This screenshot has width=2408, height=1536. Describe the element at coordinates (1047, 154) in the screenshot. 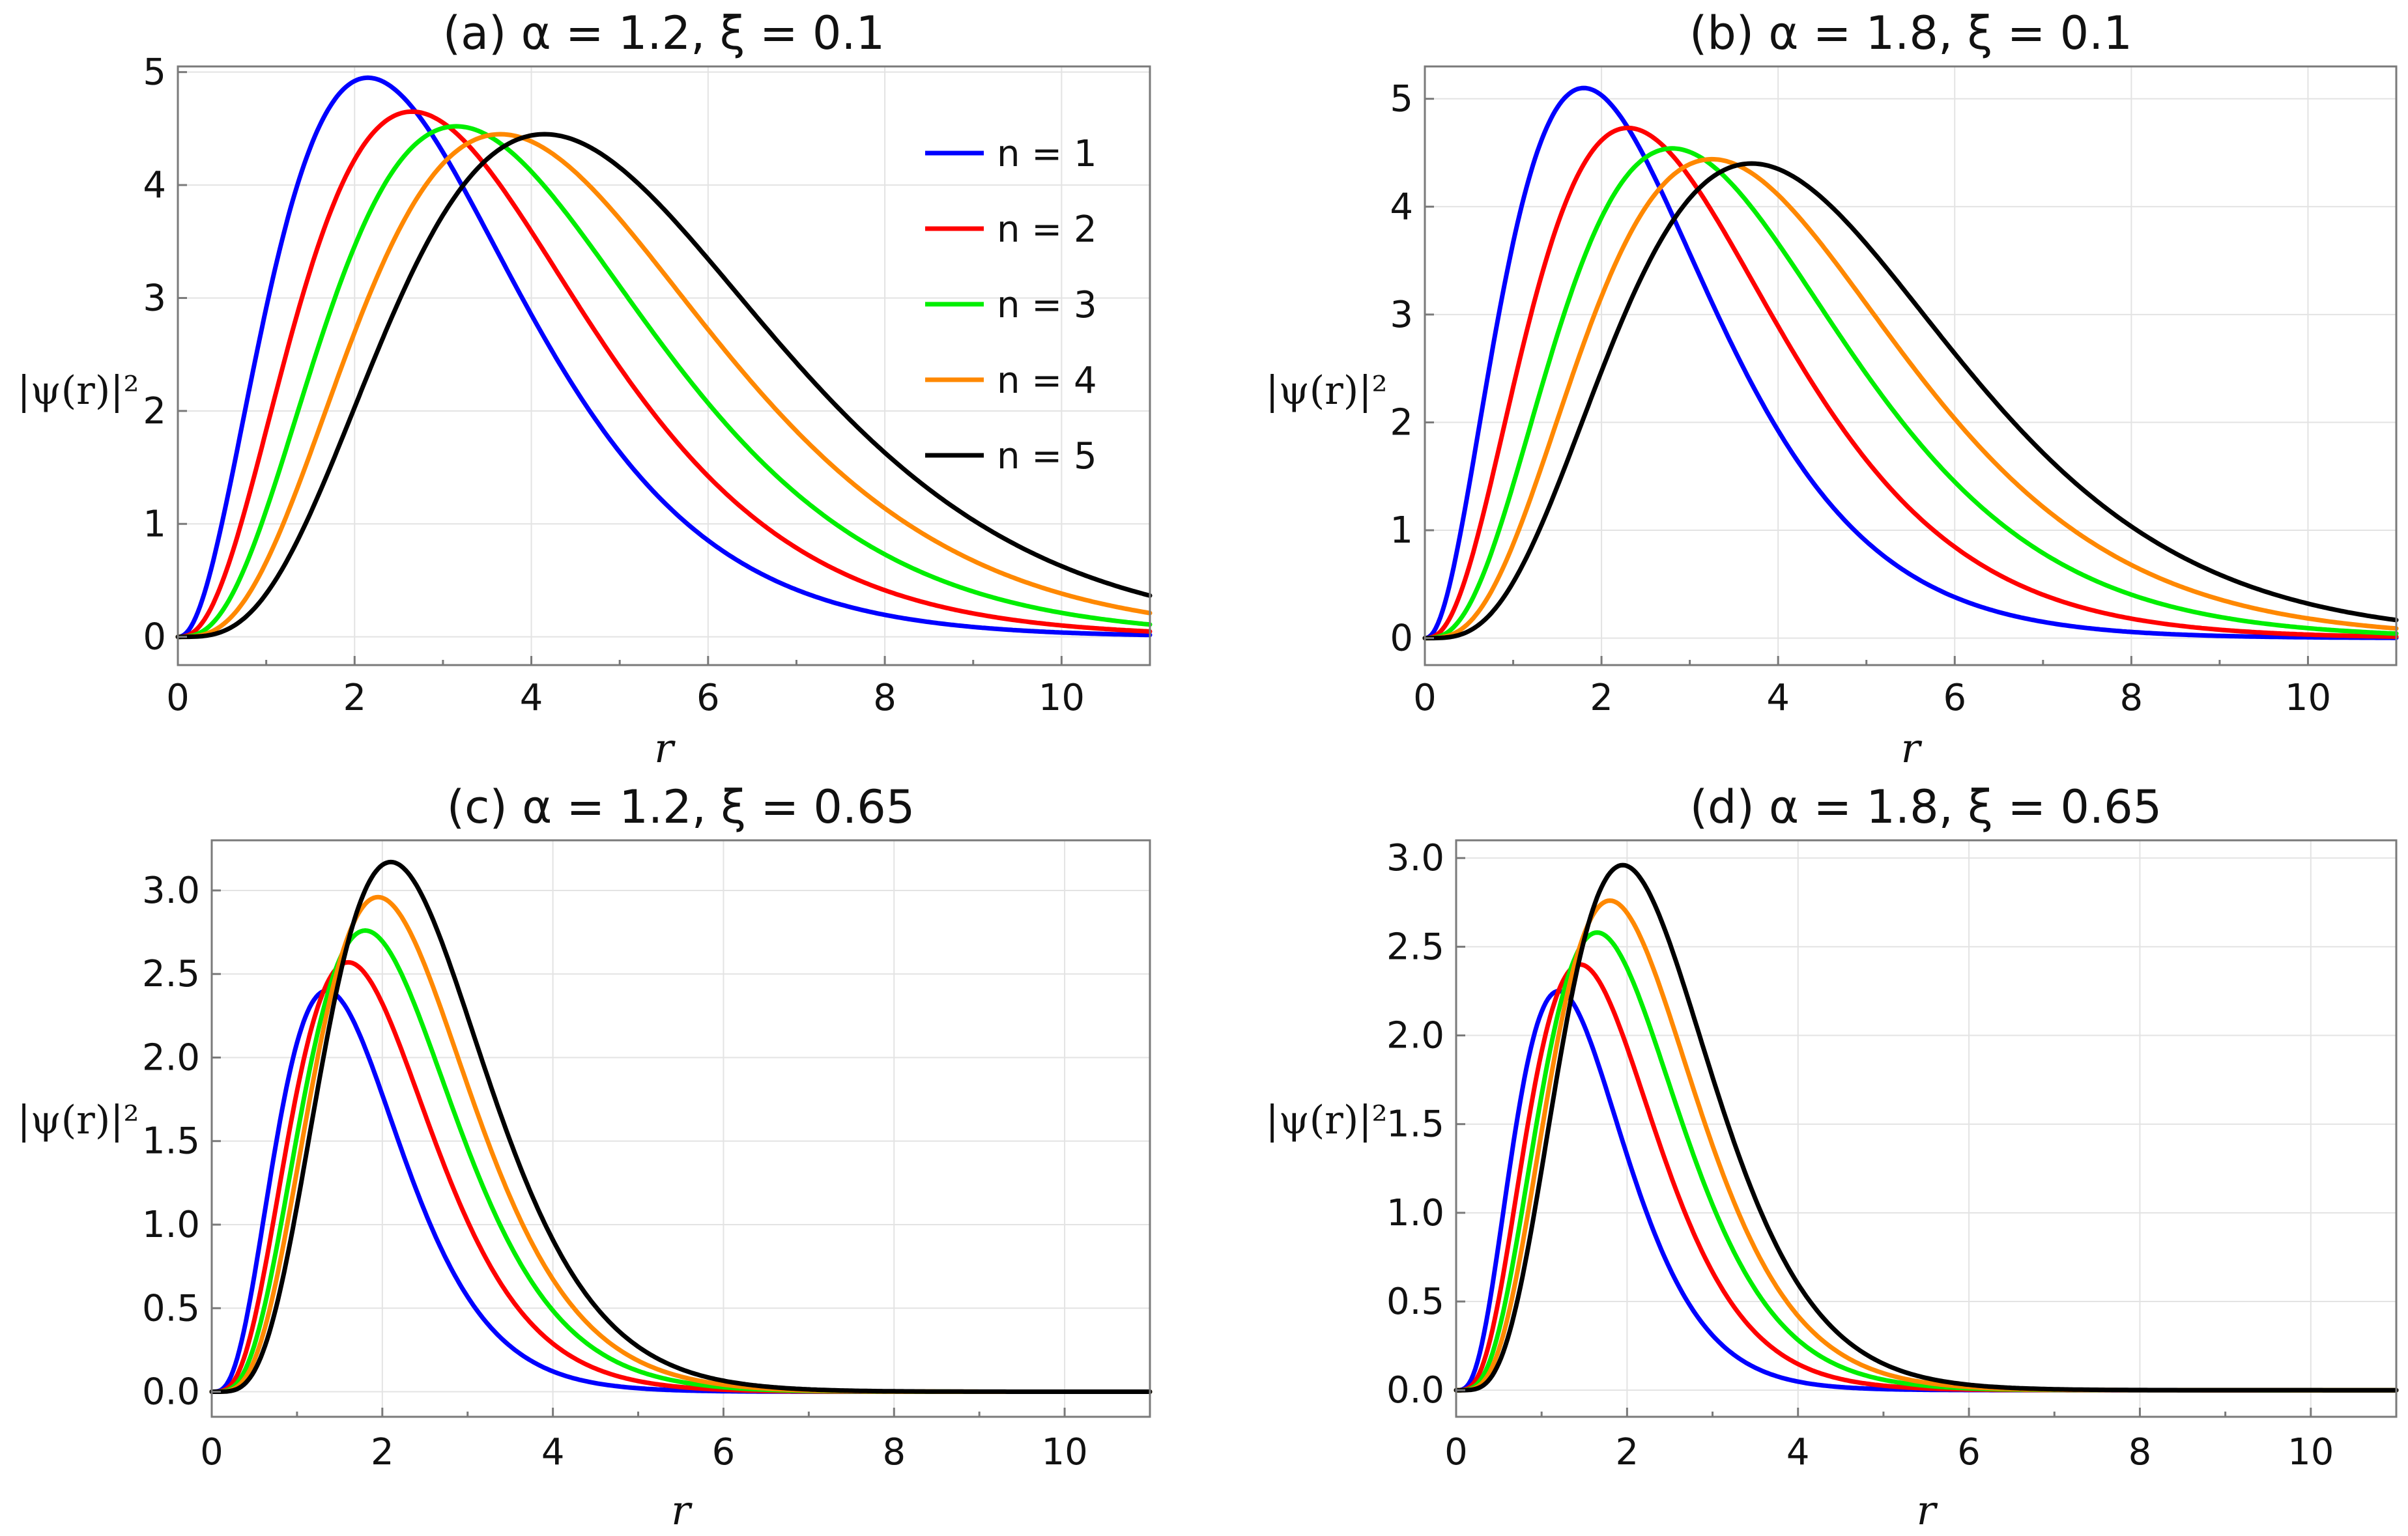

I see `legend-label-n1: n = 1` at that location.